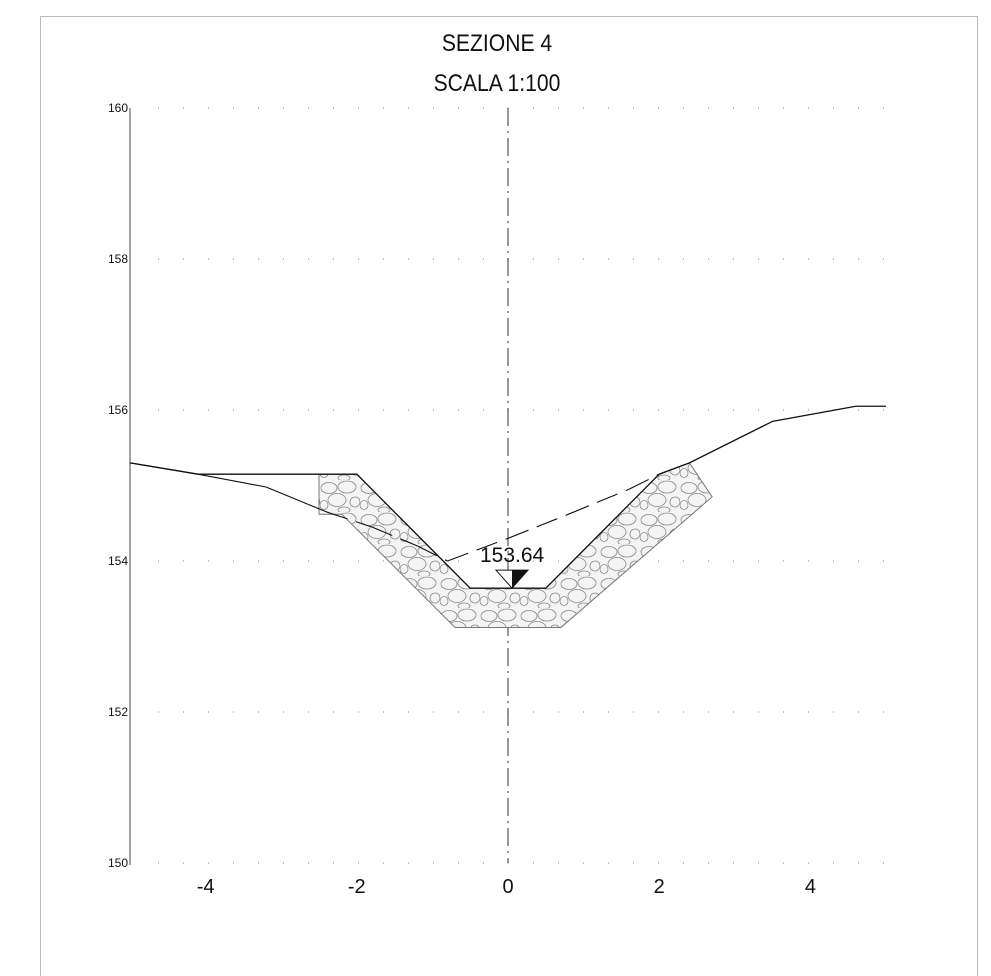 This screenshot has width=991, height=976. I want to click on scale-label: SCALA 1:100, so click(497, 83).